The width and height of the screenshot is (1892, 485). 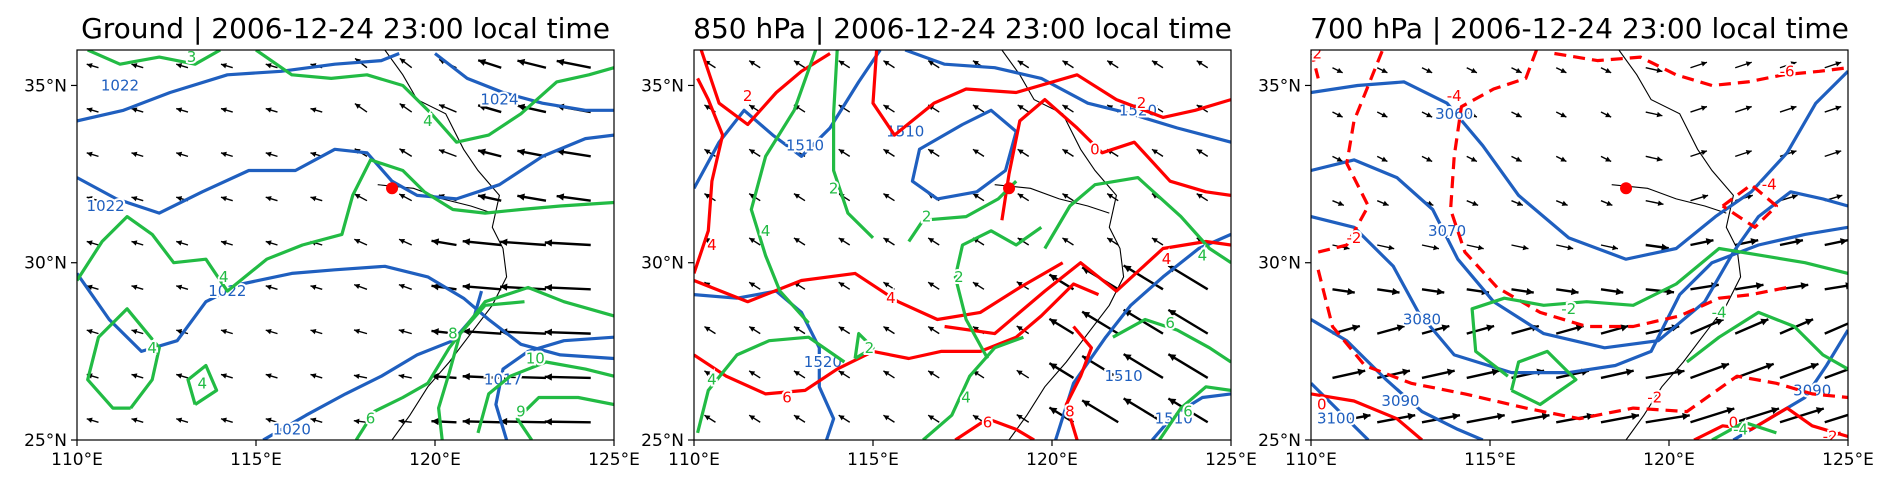 I want to click on y-tick-label: 25°N, so click(x=45, y=441).